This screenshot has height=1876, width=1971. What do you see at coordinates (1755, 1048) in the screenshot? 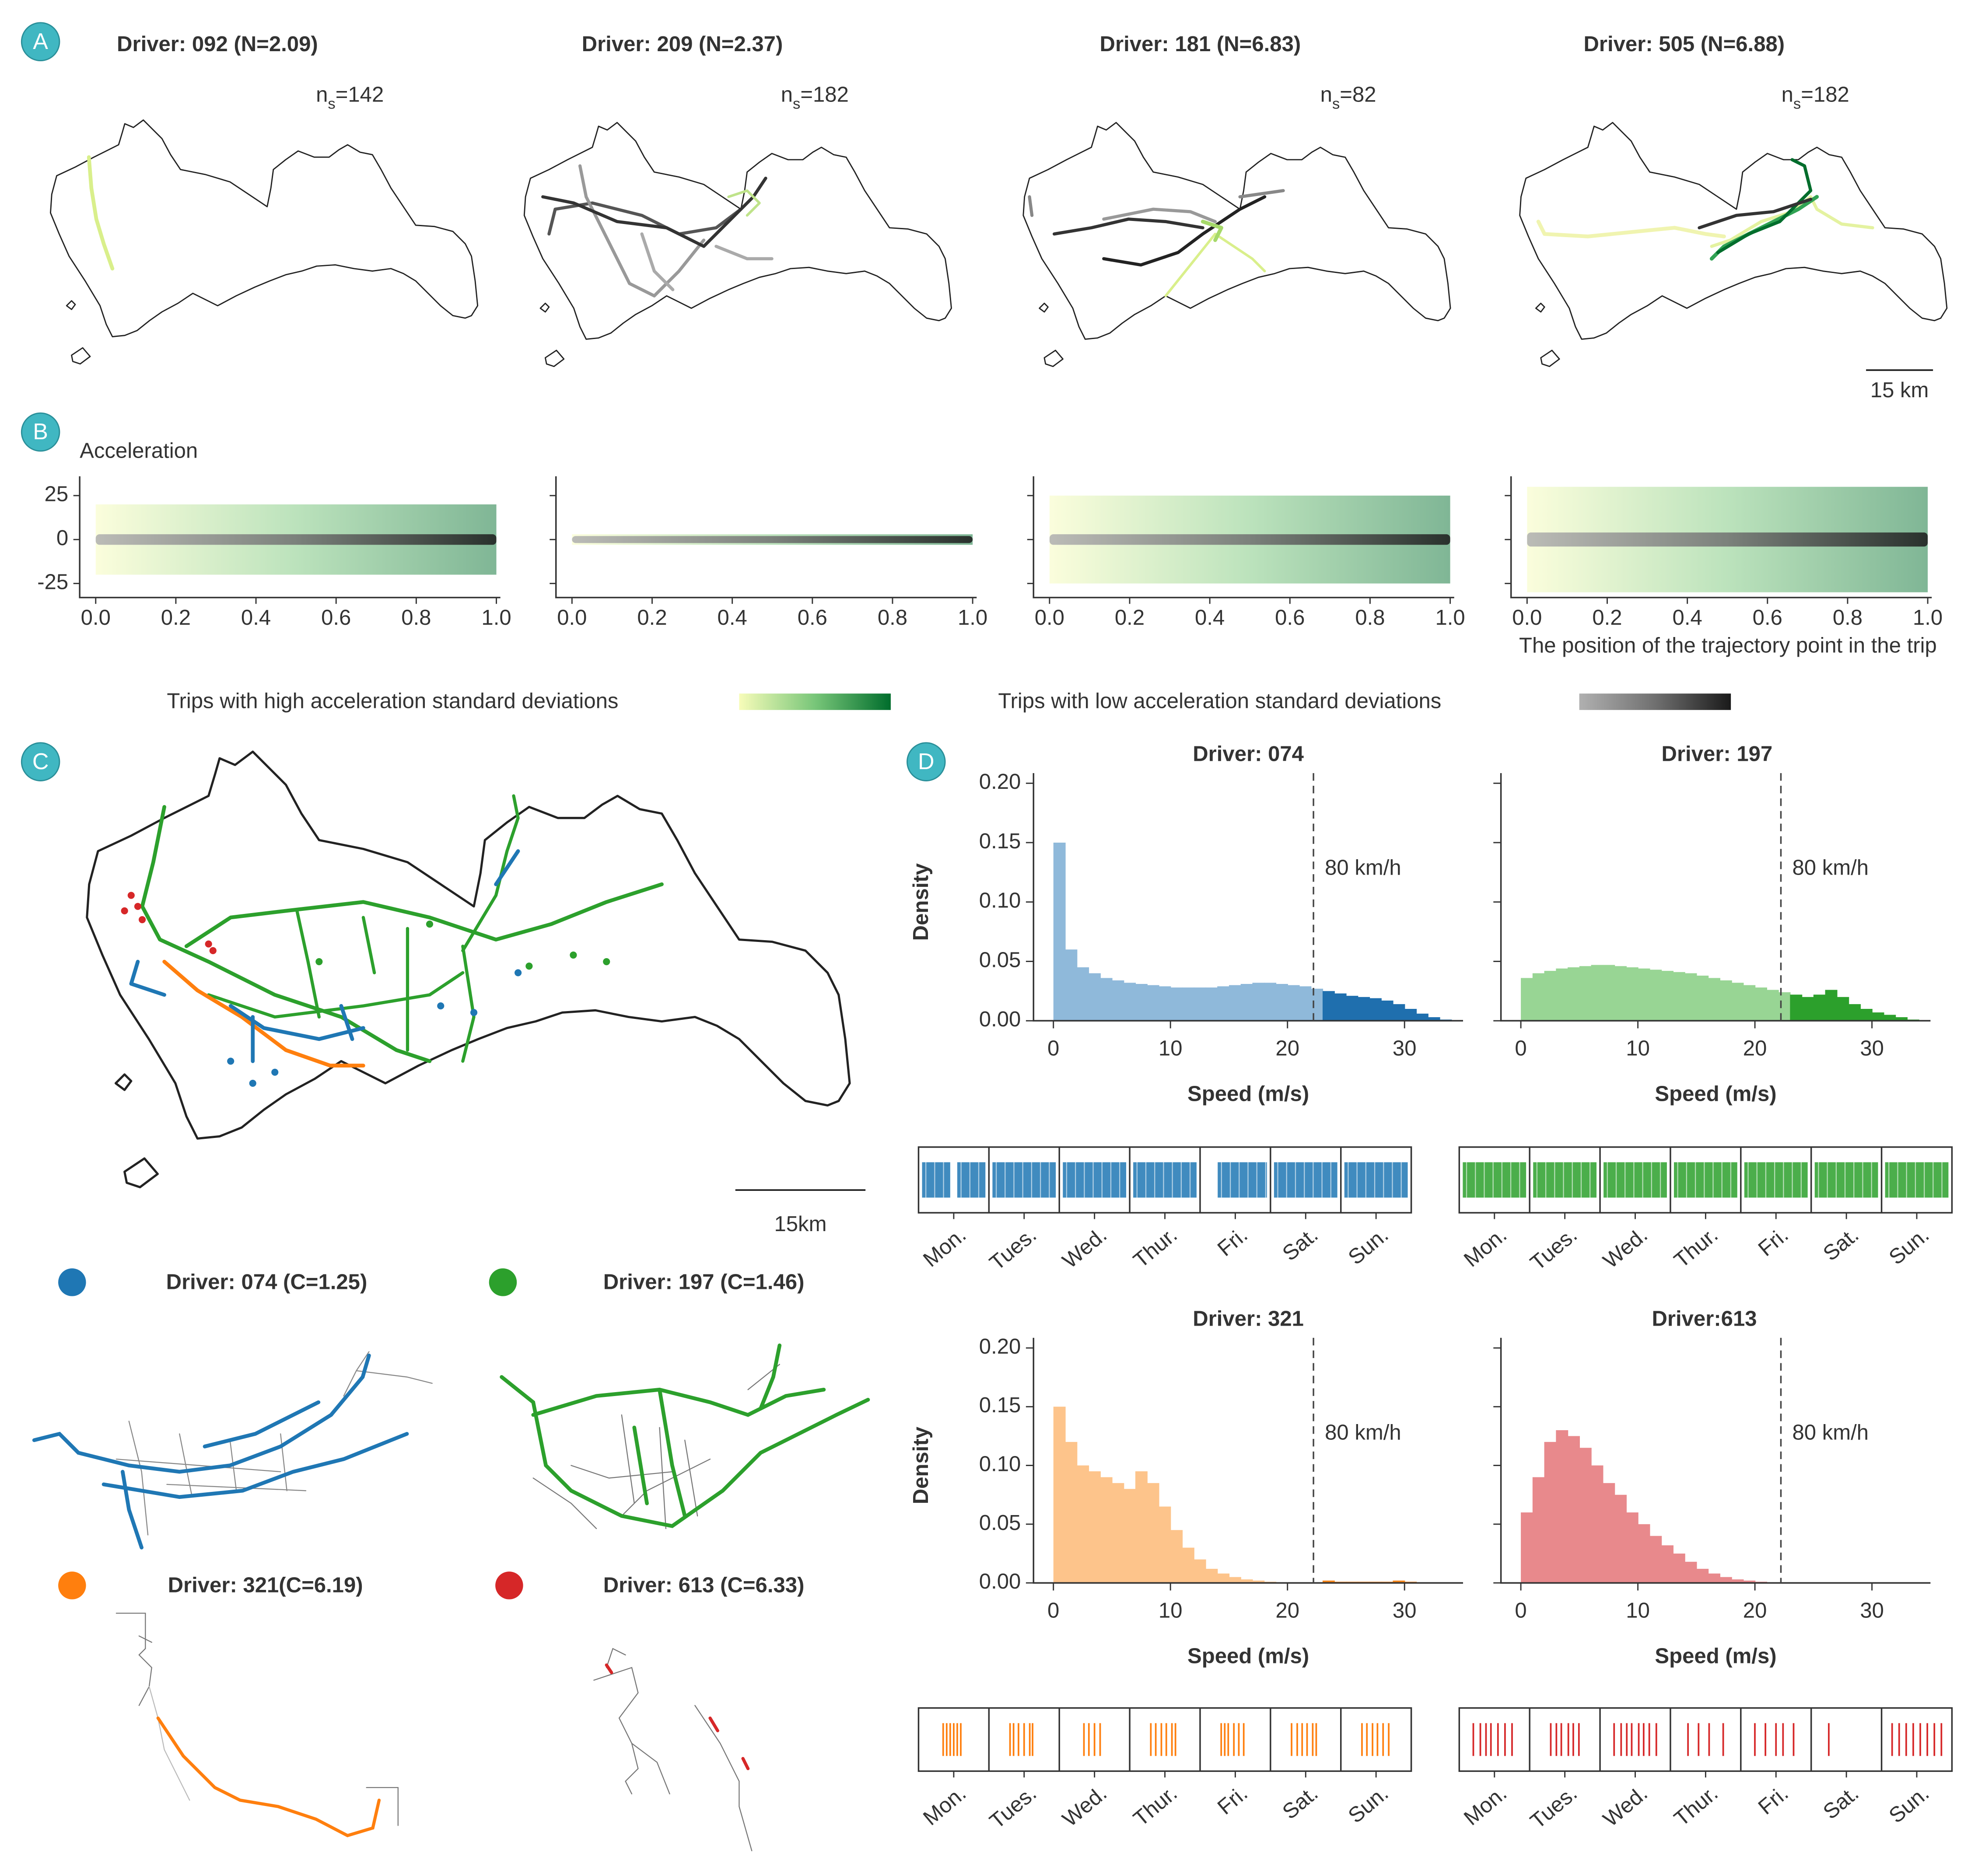
I see `x-tick-label: 20` at bounding box center [1755, 1048].